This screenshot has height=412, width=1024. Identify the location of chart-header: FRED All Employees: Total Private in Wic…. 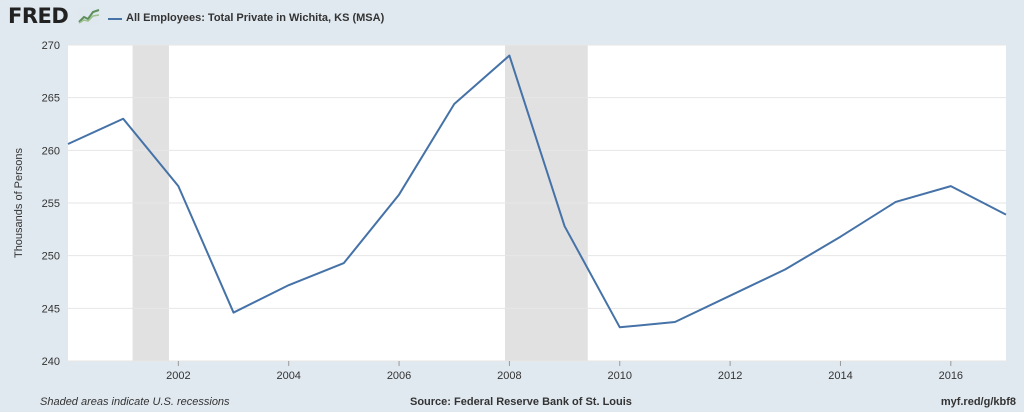
(512, 17).